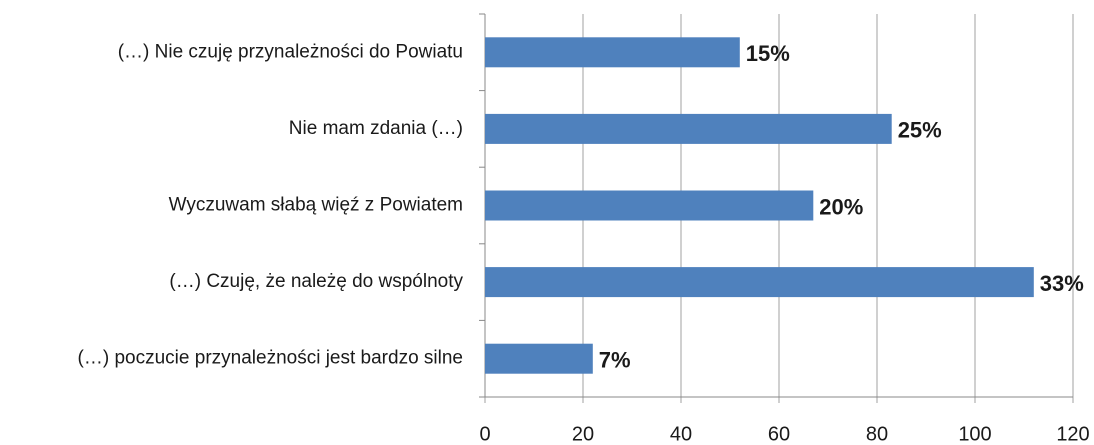 This screenshot has height=445, width=1094. Describe the element at coordinates (583, 434) in the screenshot. I see `x-tick-label: 20` at that location.